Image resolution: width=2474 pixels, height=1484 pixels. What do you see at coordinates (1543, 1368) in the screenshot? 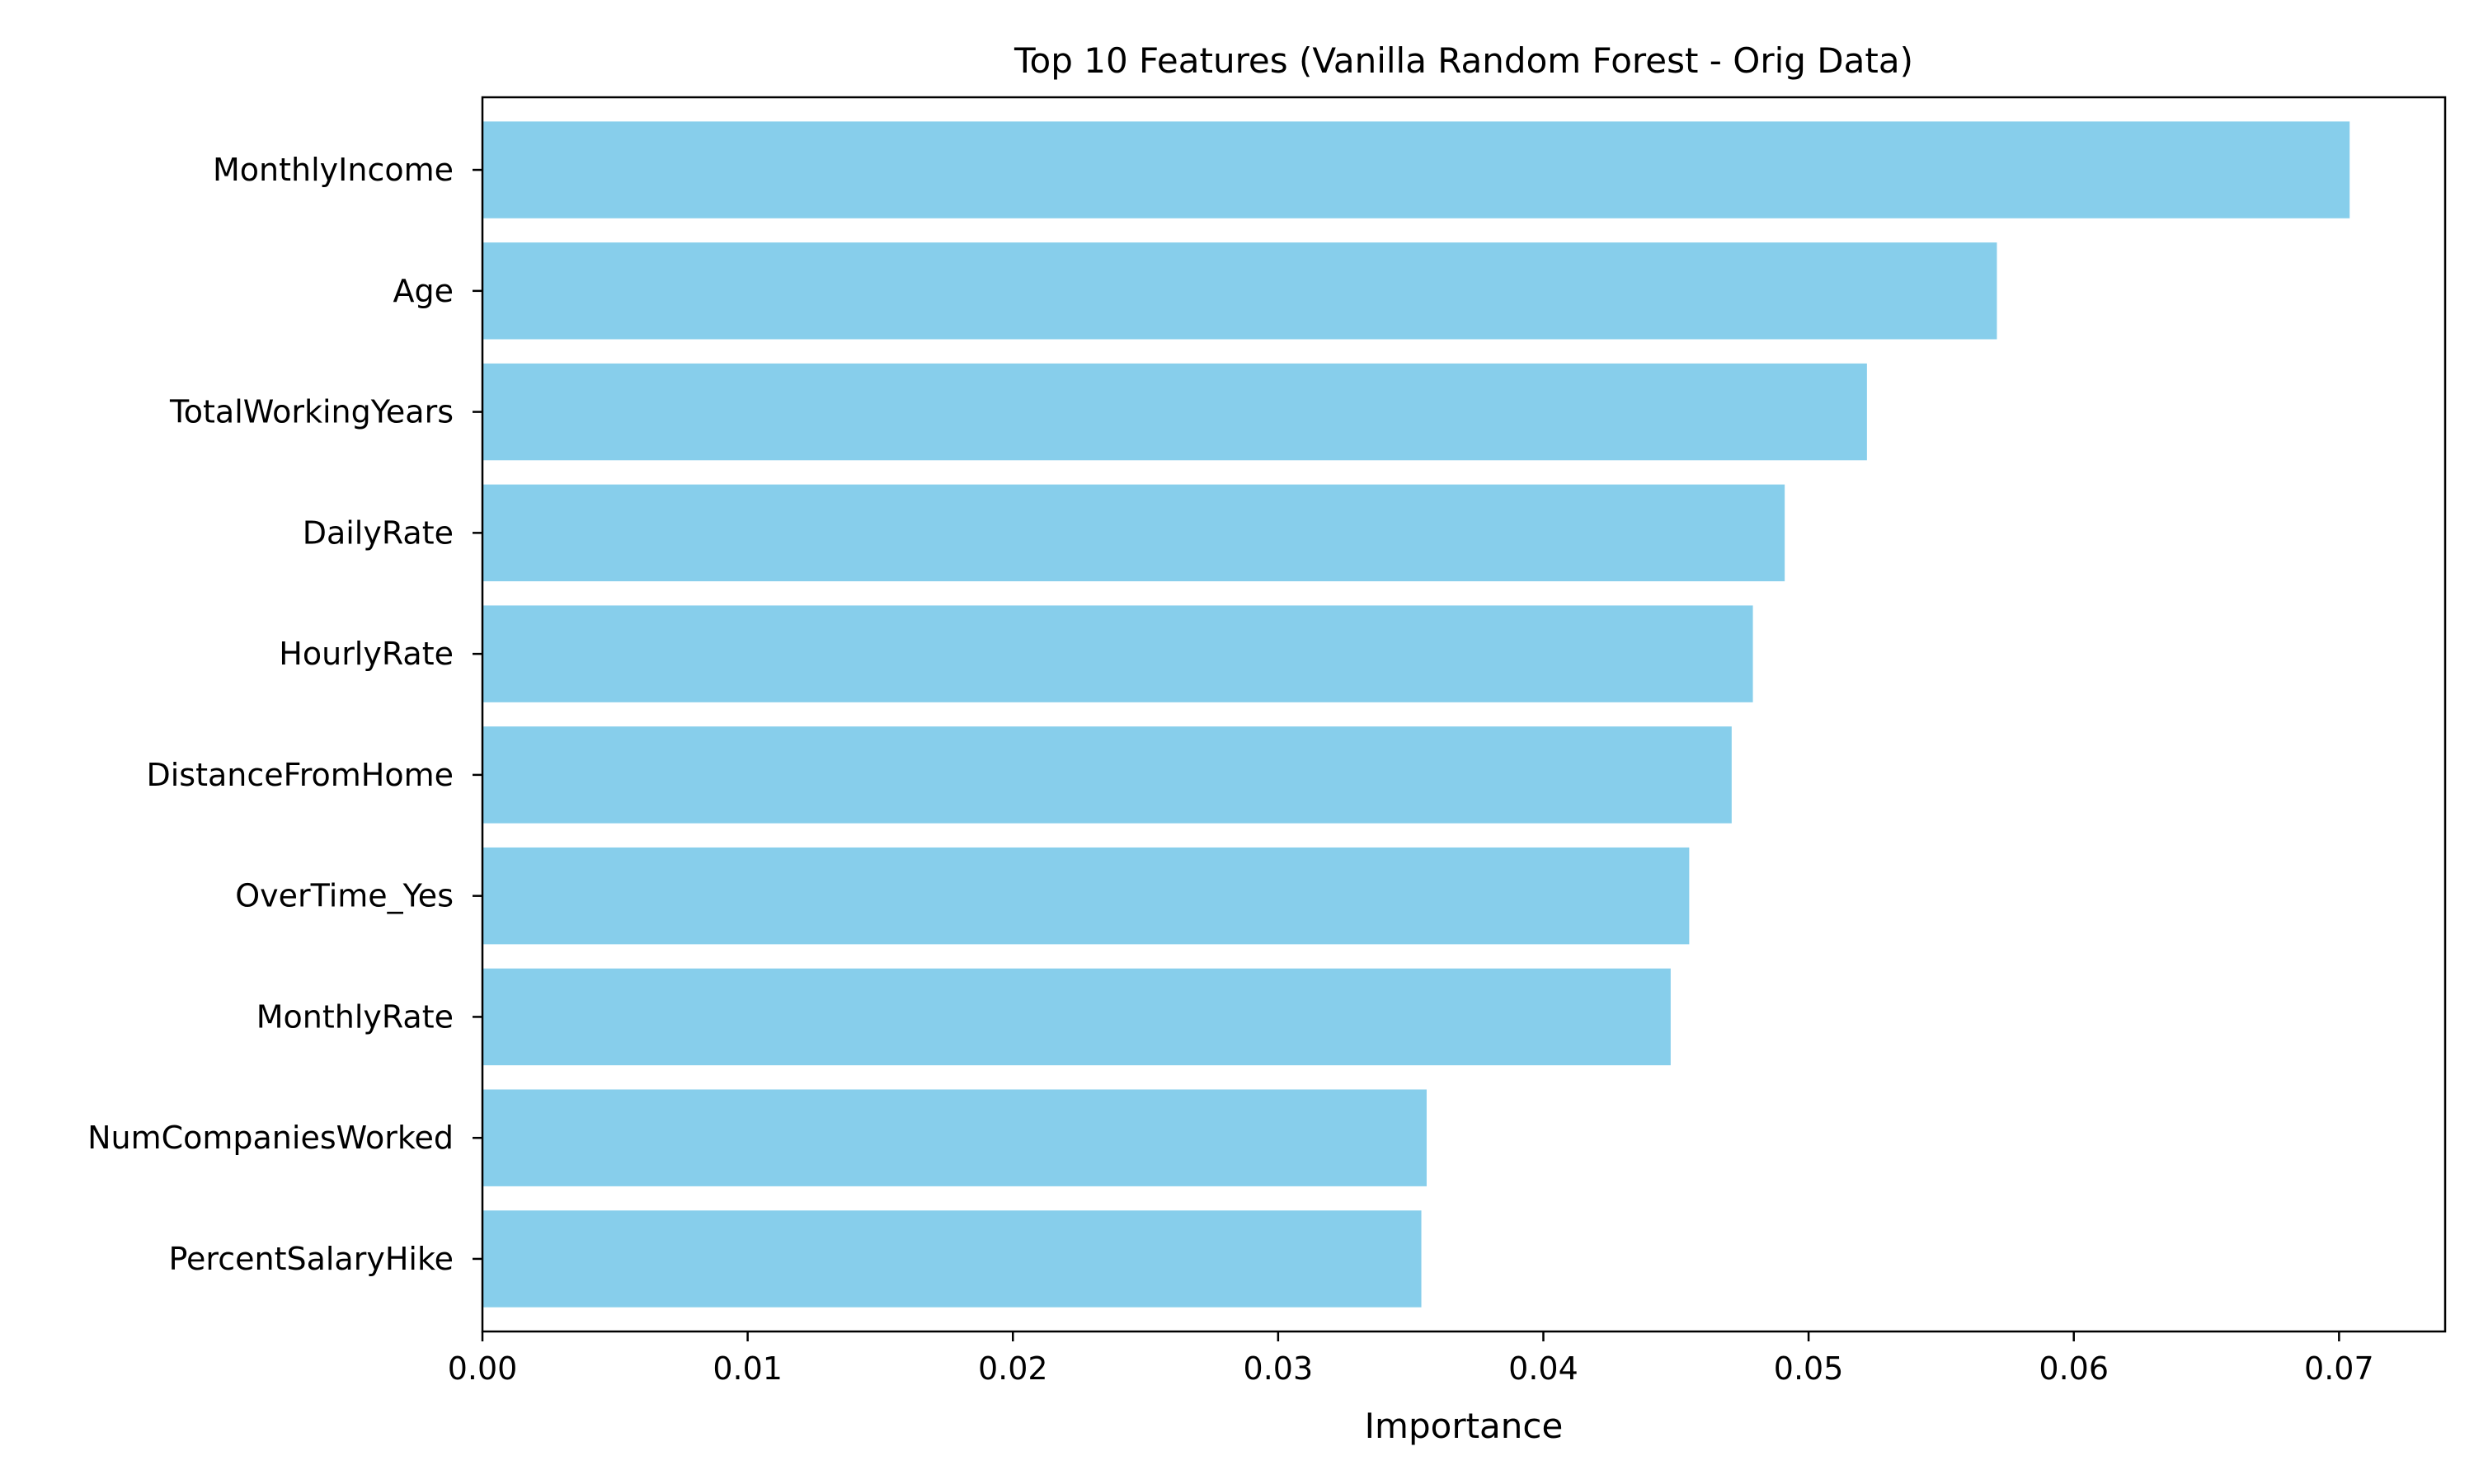
I see `x-tick-label: 0.04` at bounding box center [1543, 1368].